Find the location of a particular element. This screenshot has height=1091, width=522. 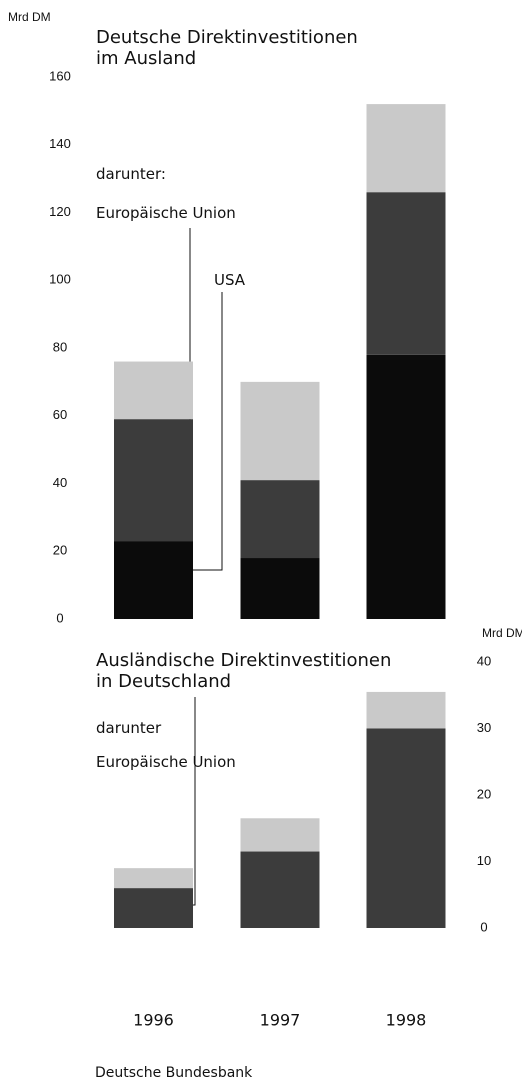

y-tick-label: 30 is located at coordinates (484, 727).